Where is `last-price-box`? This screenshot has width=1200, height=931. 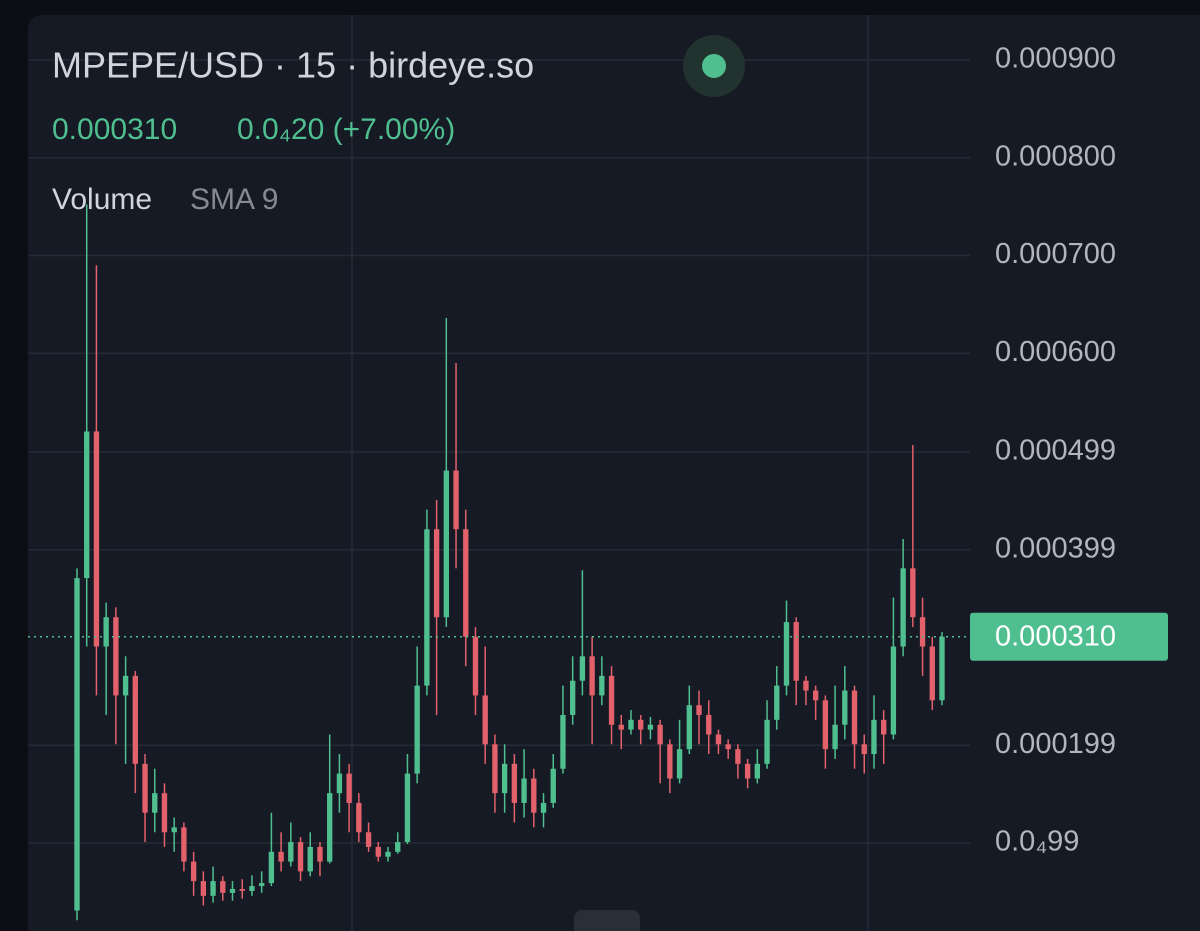 last-price-box is located at coordinates (1069, 636).